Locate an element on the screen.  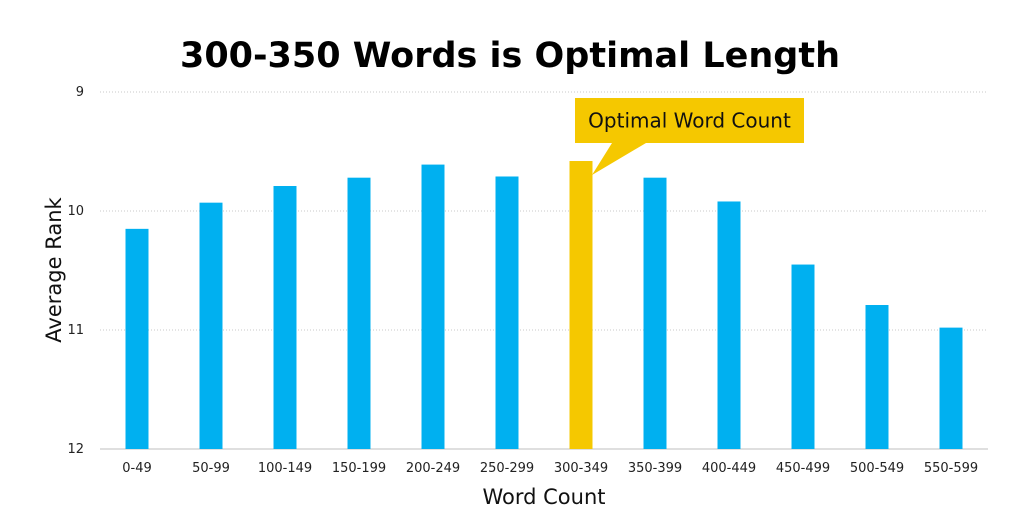
y-axis-ticks: 9 10 11 12 is located at coordinates (75, 271).